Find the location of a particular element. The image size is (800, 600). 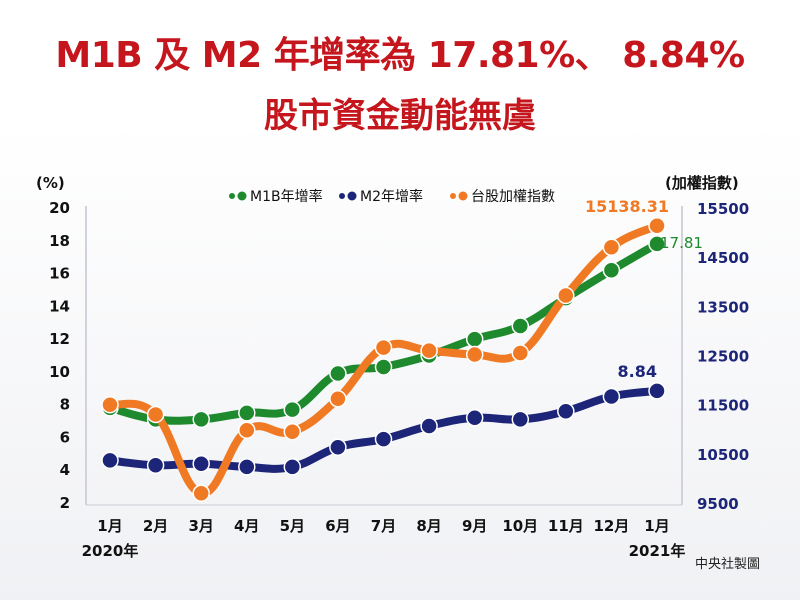

chart-subtitle: 股市資金動能無虞 is located at coordinates (400, 116).